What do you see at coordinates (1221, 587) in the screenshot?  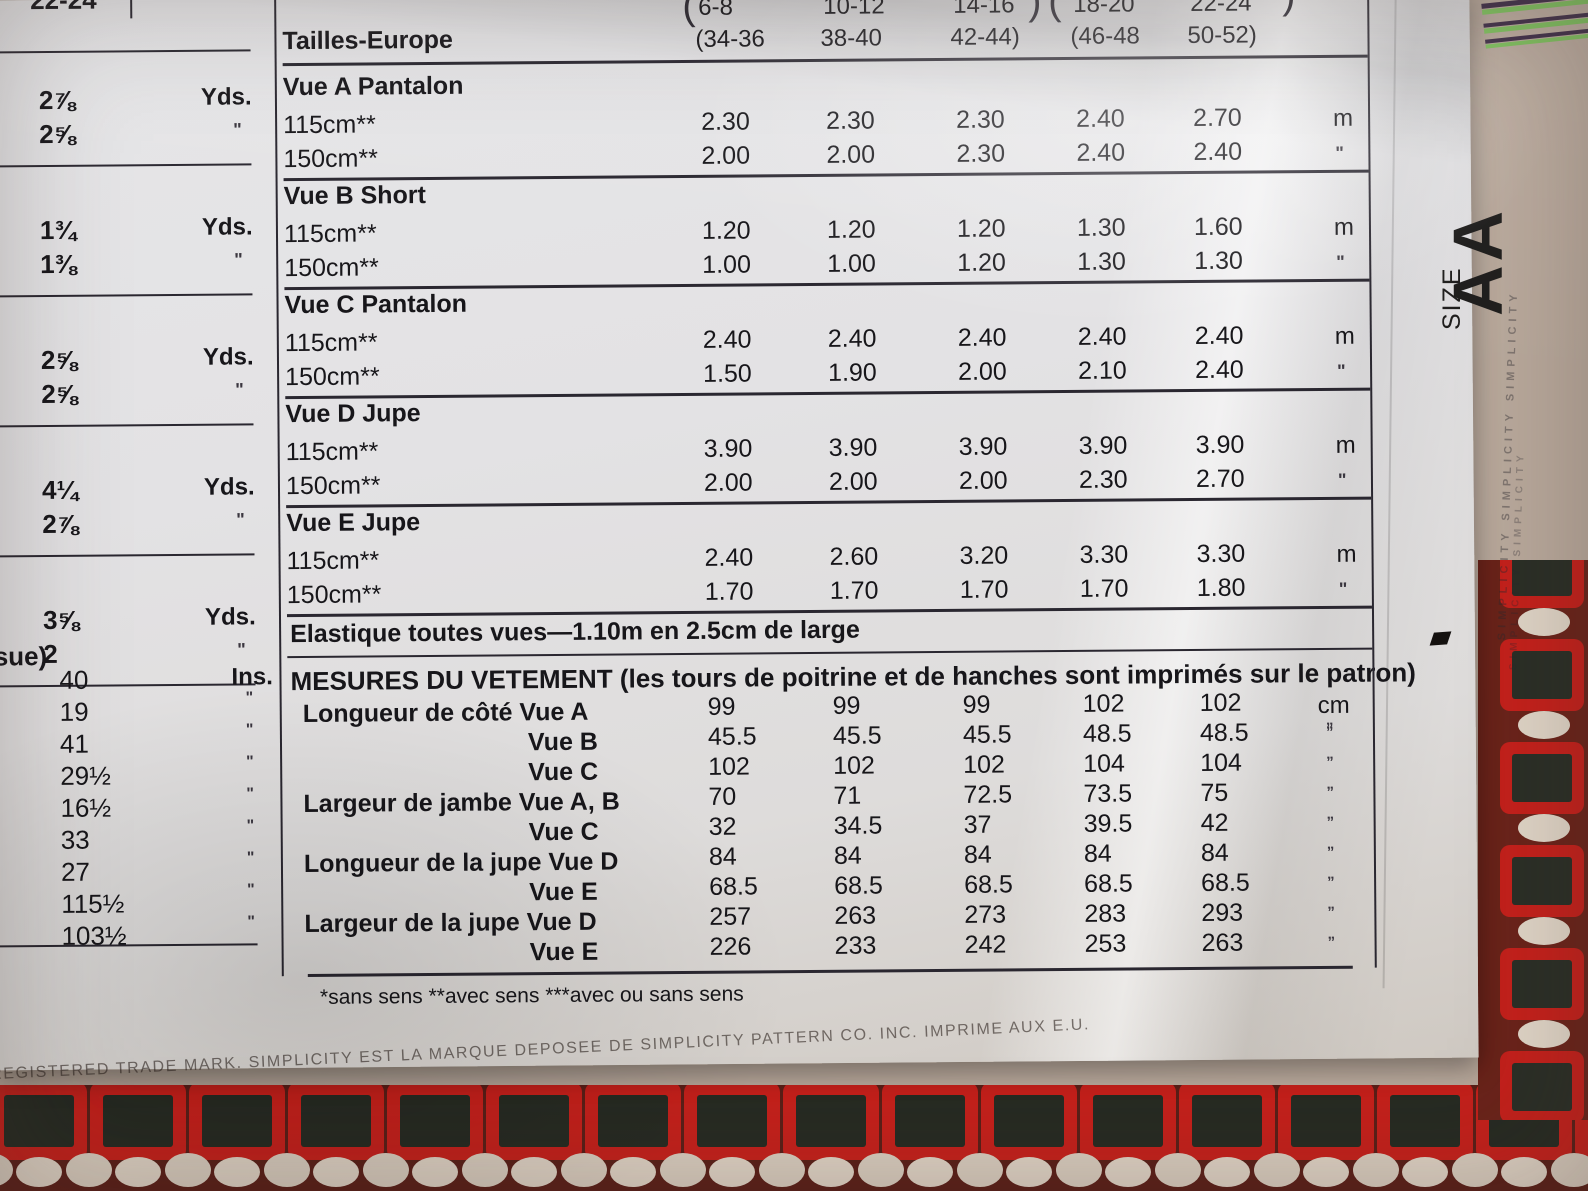 I see `fabric-value-5-2-5: 1.80` at bounding box center [1221, 587].